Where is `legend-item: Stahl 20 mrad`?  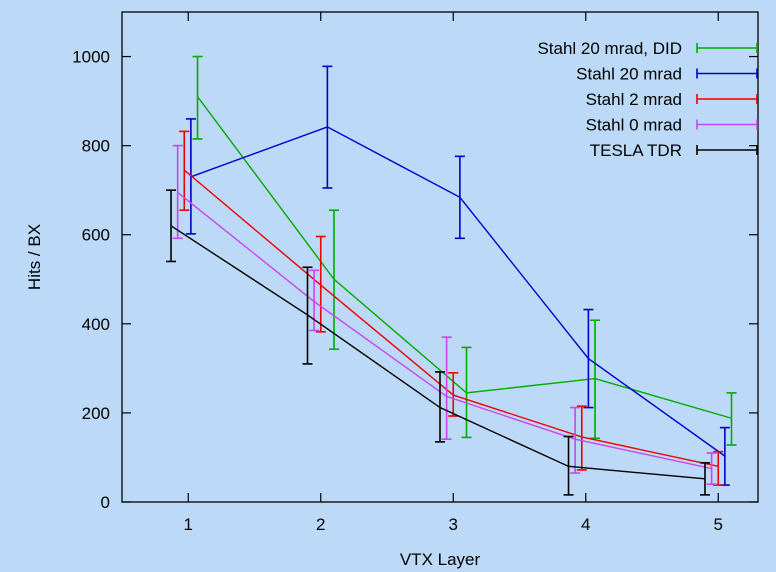
legend-item: Stahl 20 mrad is located at coordinates (667, 74).